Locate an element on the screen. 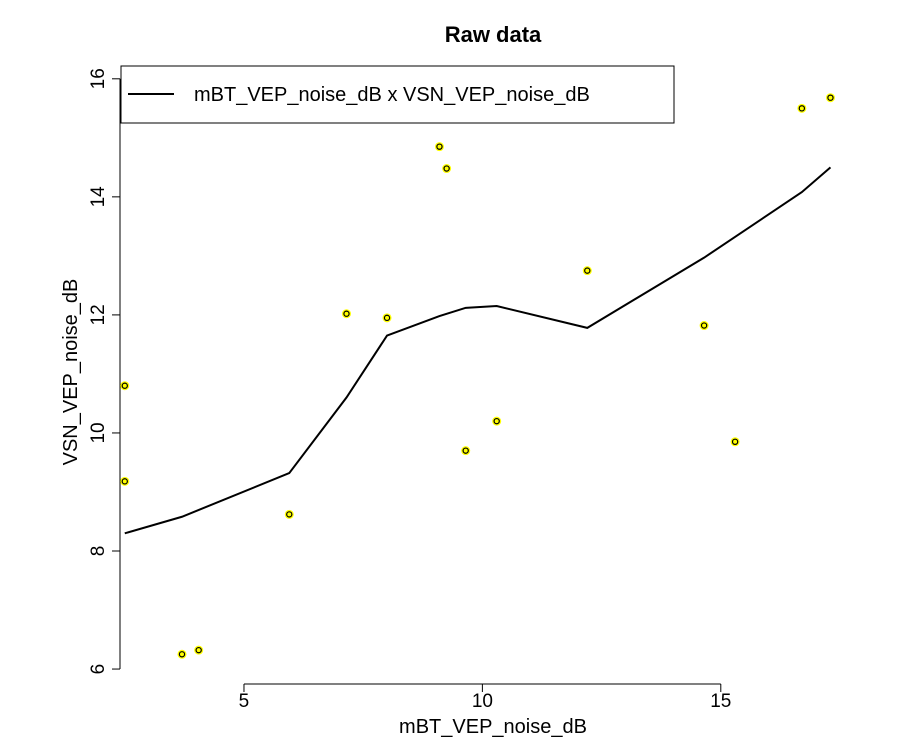  y-tick-label: 14 is located at coordinates (98, 197).